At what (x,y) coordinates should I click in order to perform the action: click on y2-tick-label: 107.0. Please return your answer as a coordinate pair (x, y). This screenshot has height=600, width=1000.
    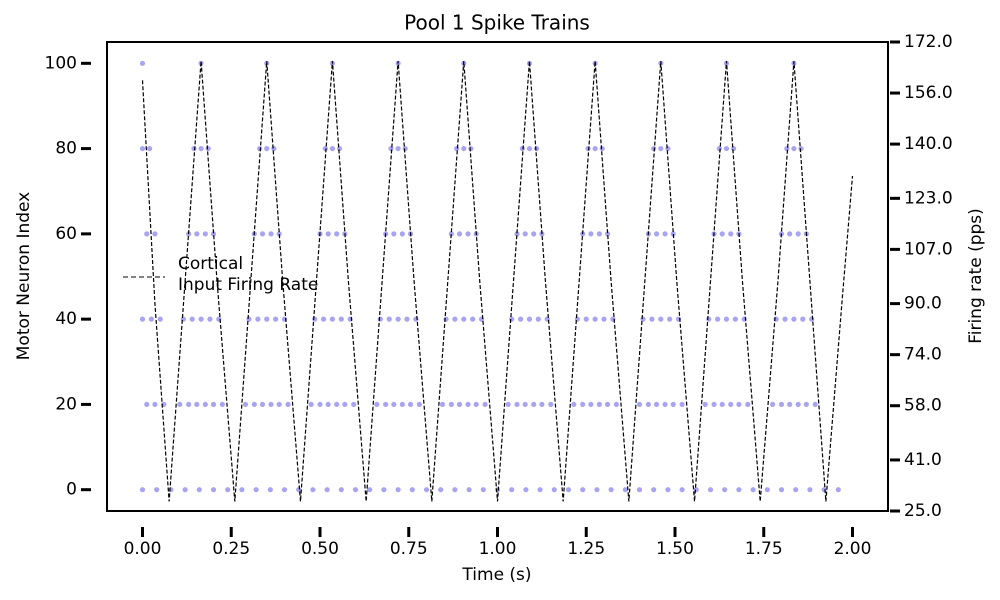
    Looking at the image, I should click on (928, 249).